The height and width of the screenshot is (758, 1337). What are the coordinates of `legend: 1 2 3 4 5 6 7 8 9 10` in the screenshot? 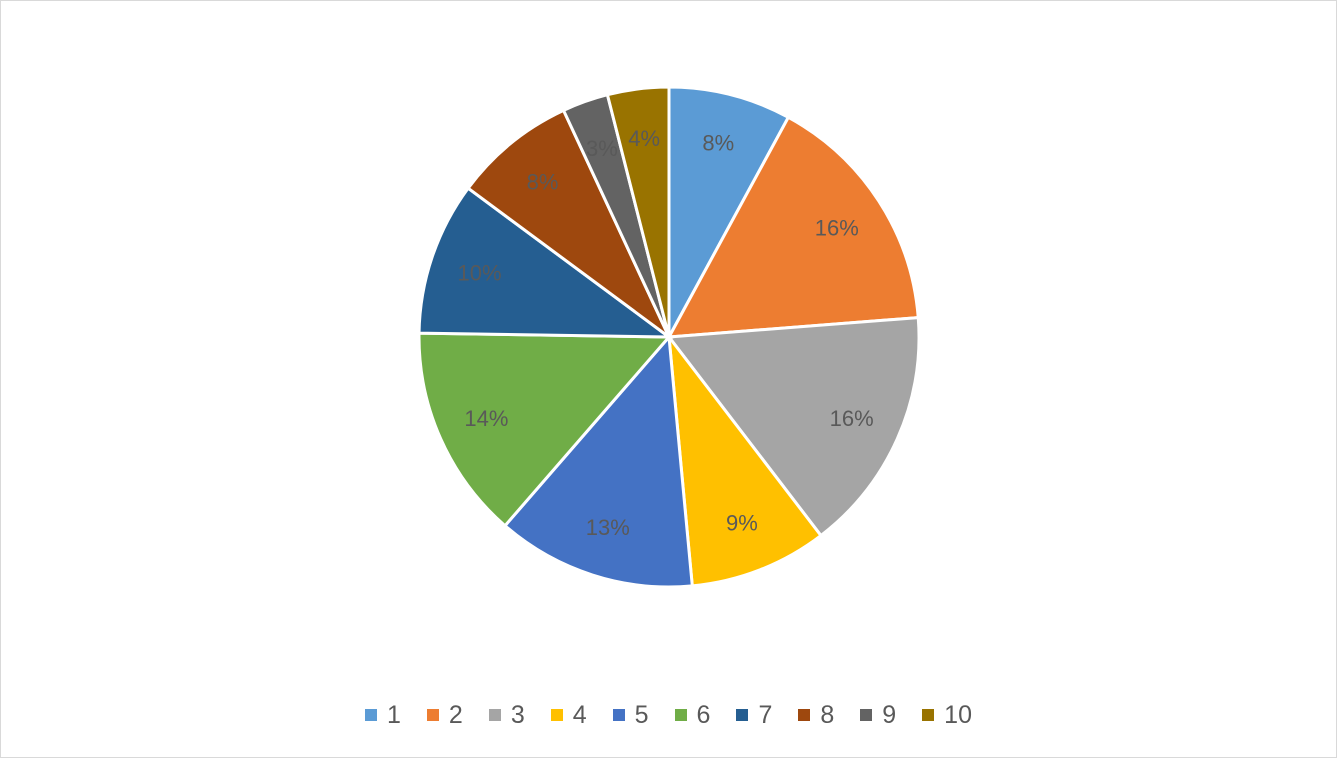 It's located at (668, 715).